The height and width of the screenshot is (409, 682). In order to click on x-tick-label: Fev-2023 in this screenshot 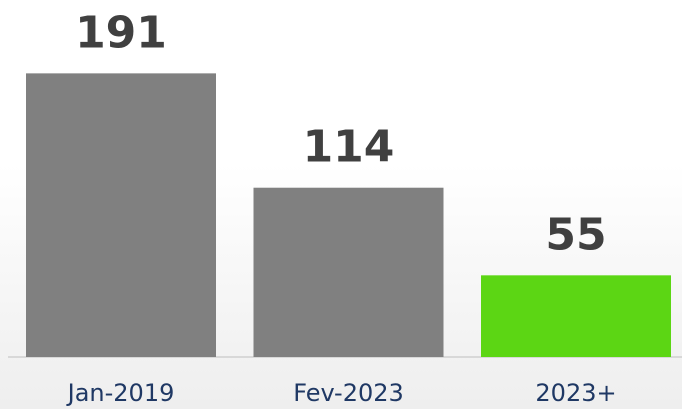, I will do `click(348, 393)`.